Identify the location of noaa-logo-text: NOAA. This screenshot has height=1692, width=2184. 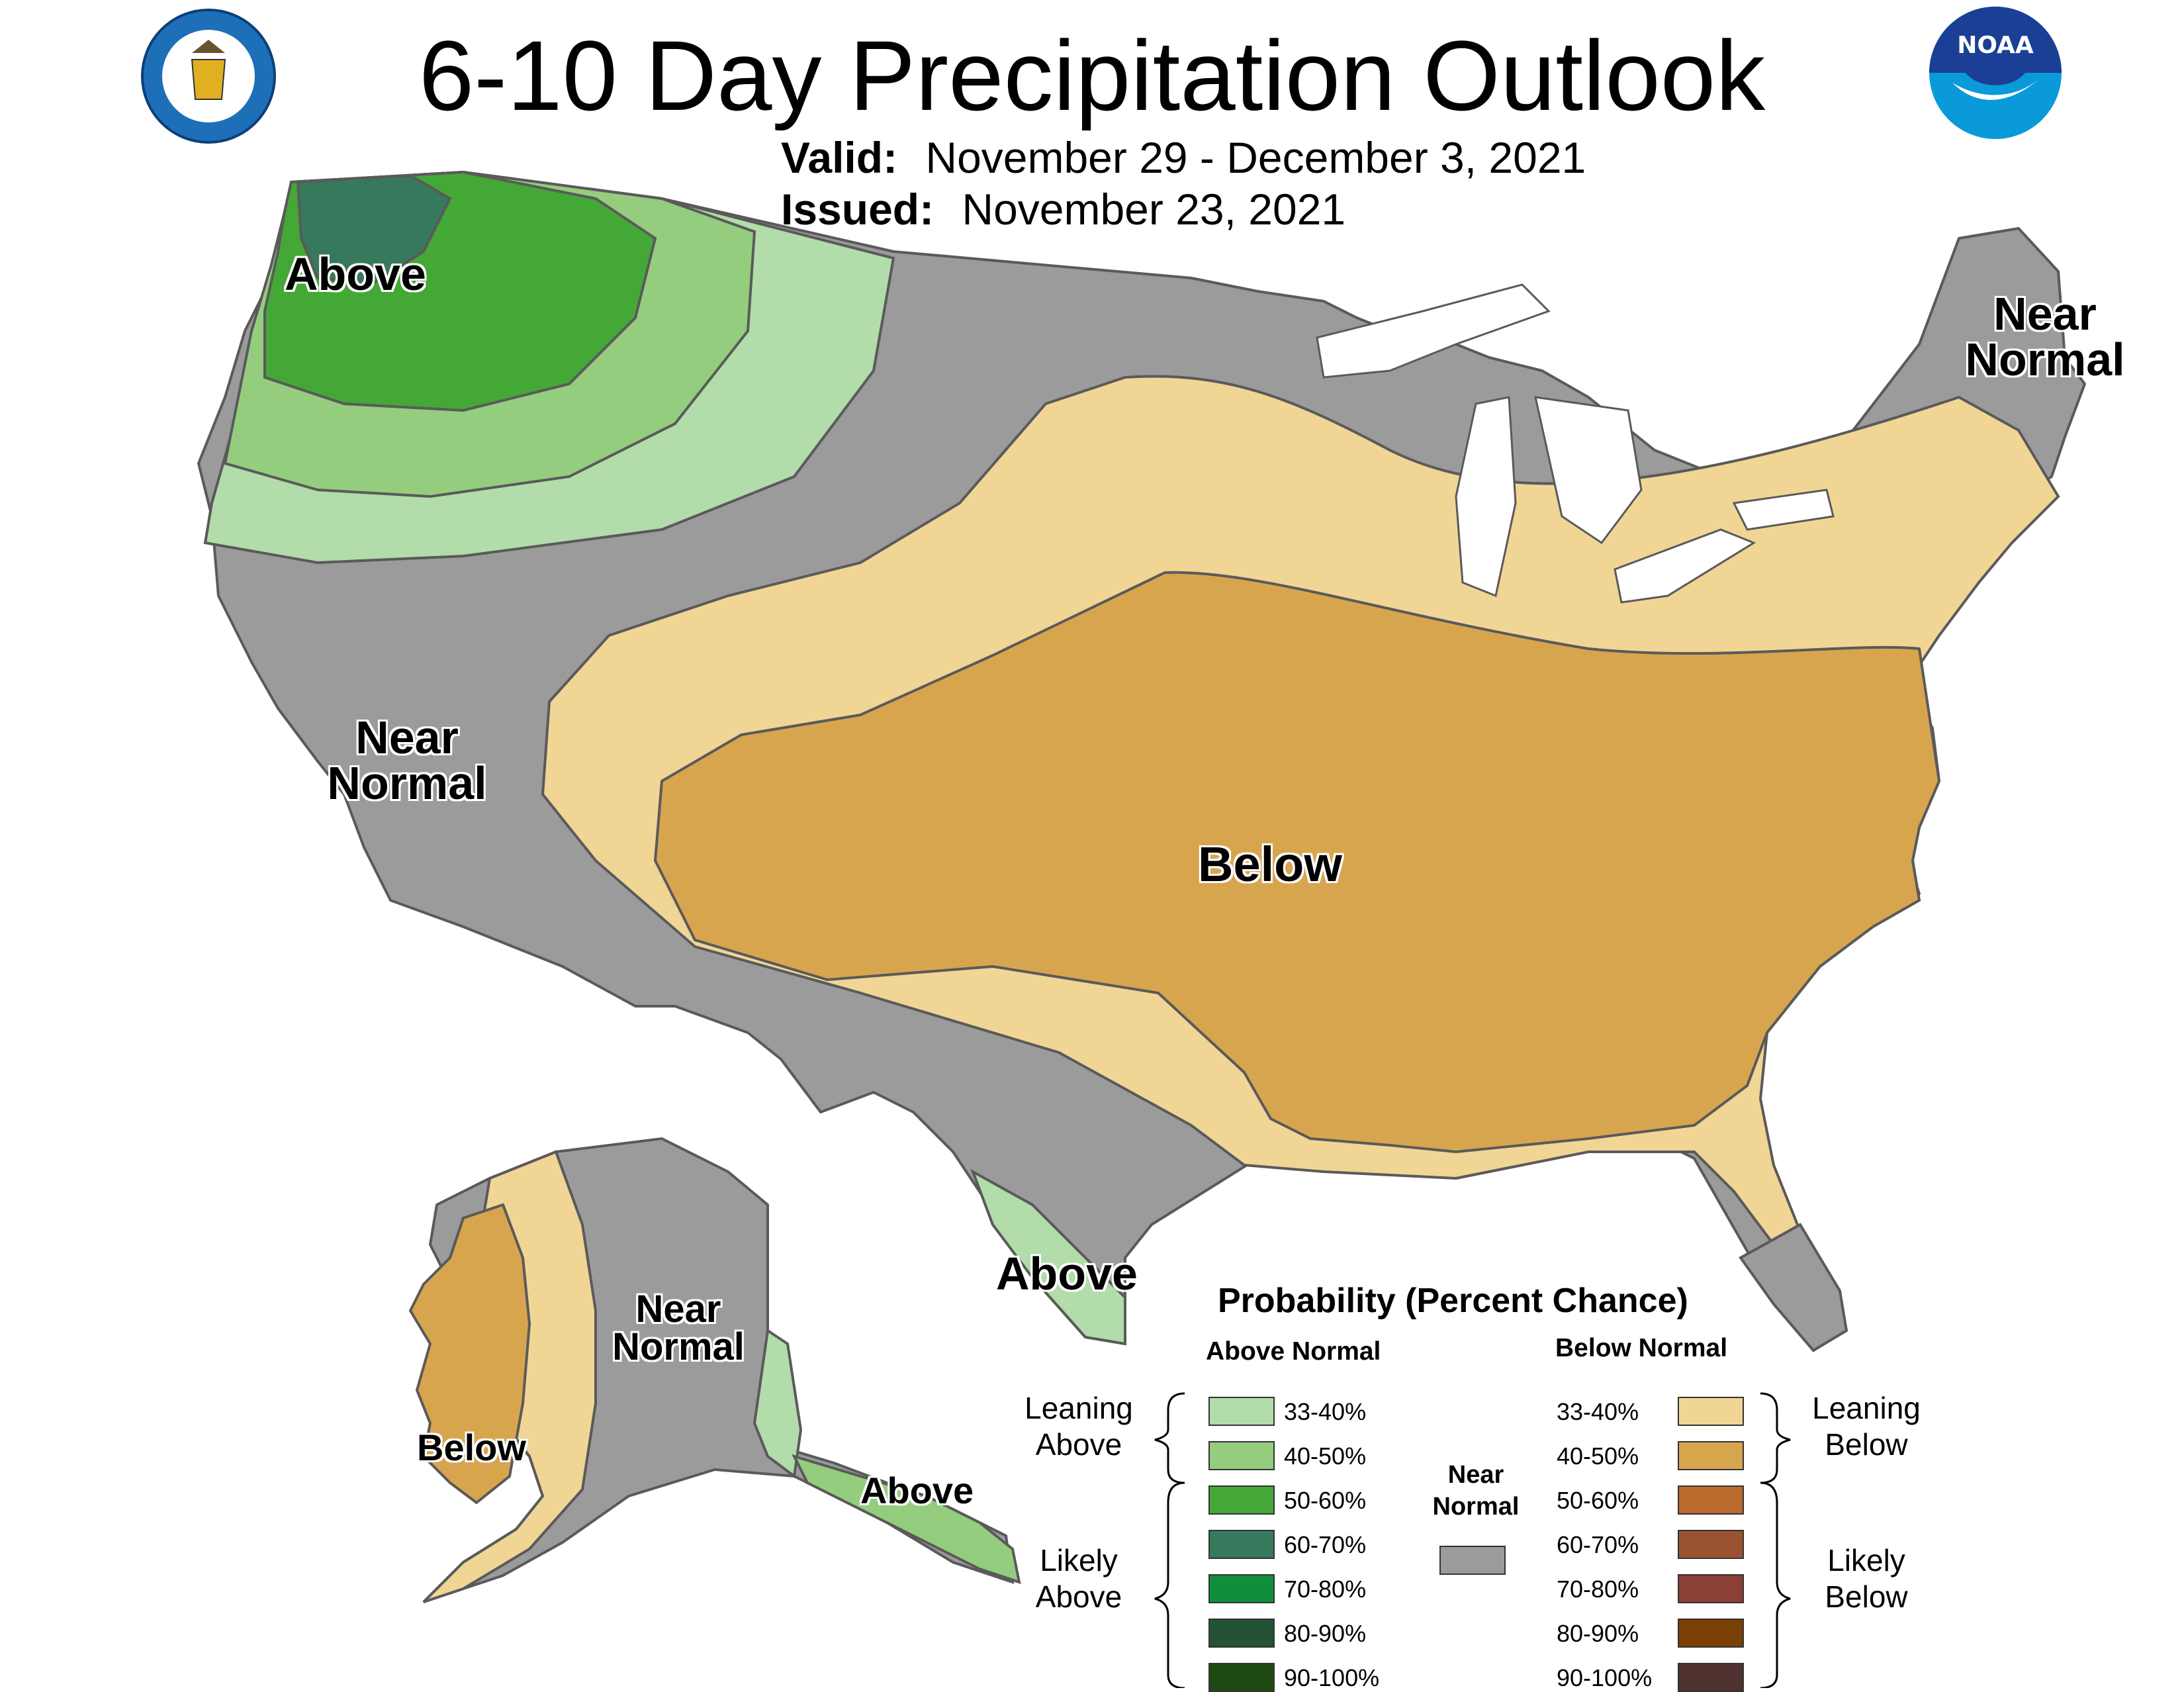
(1996, 45).